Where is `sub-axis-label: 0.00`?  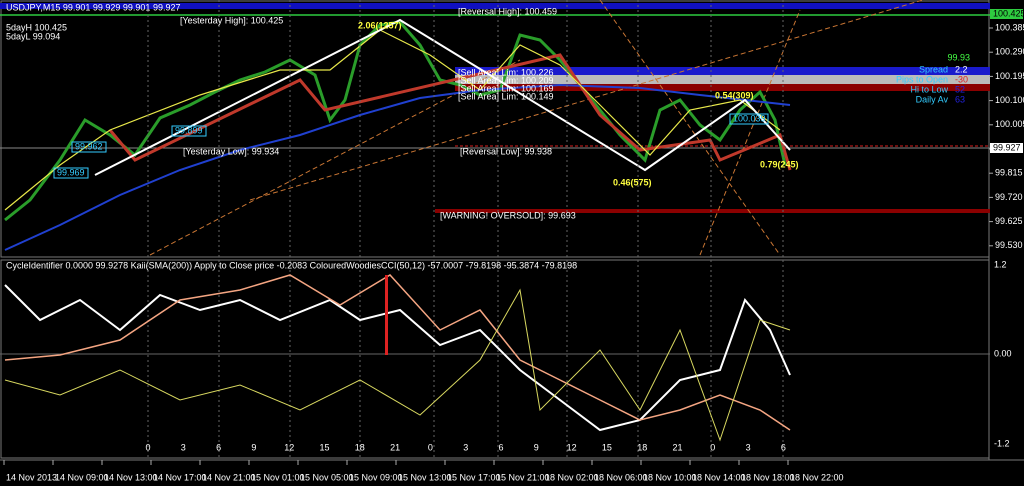 sub-axis-label: 0.00 is located at coordinates (1003, 353).